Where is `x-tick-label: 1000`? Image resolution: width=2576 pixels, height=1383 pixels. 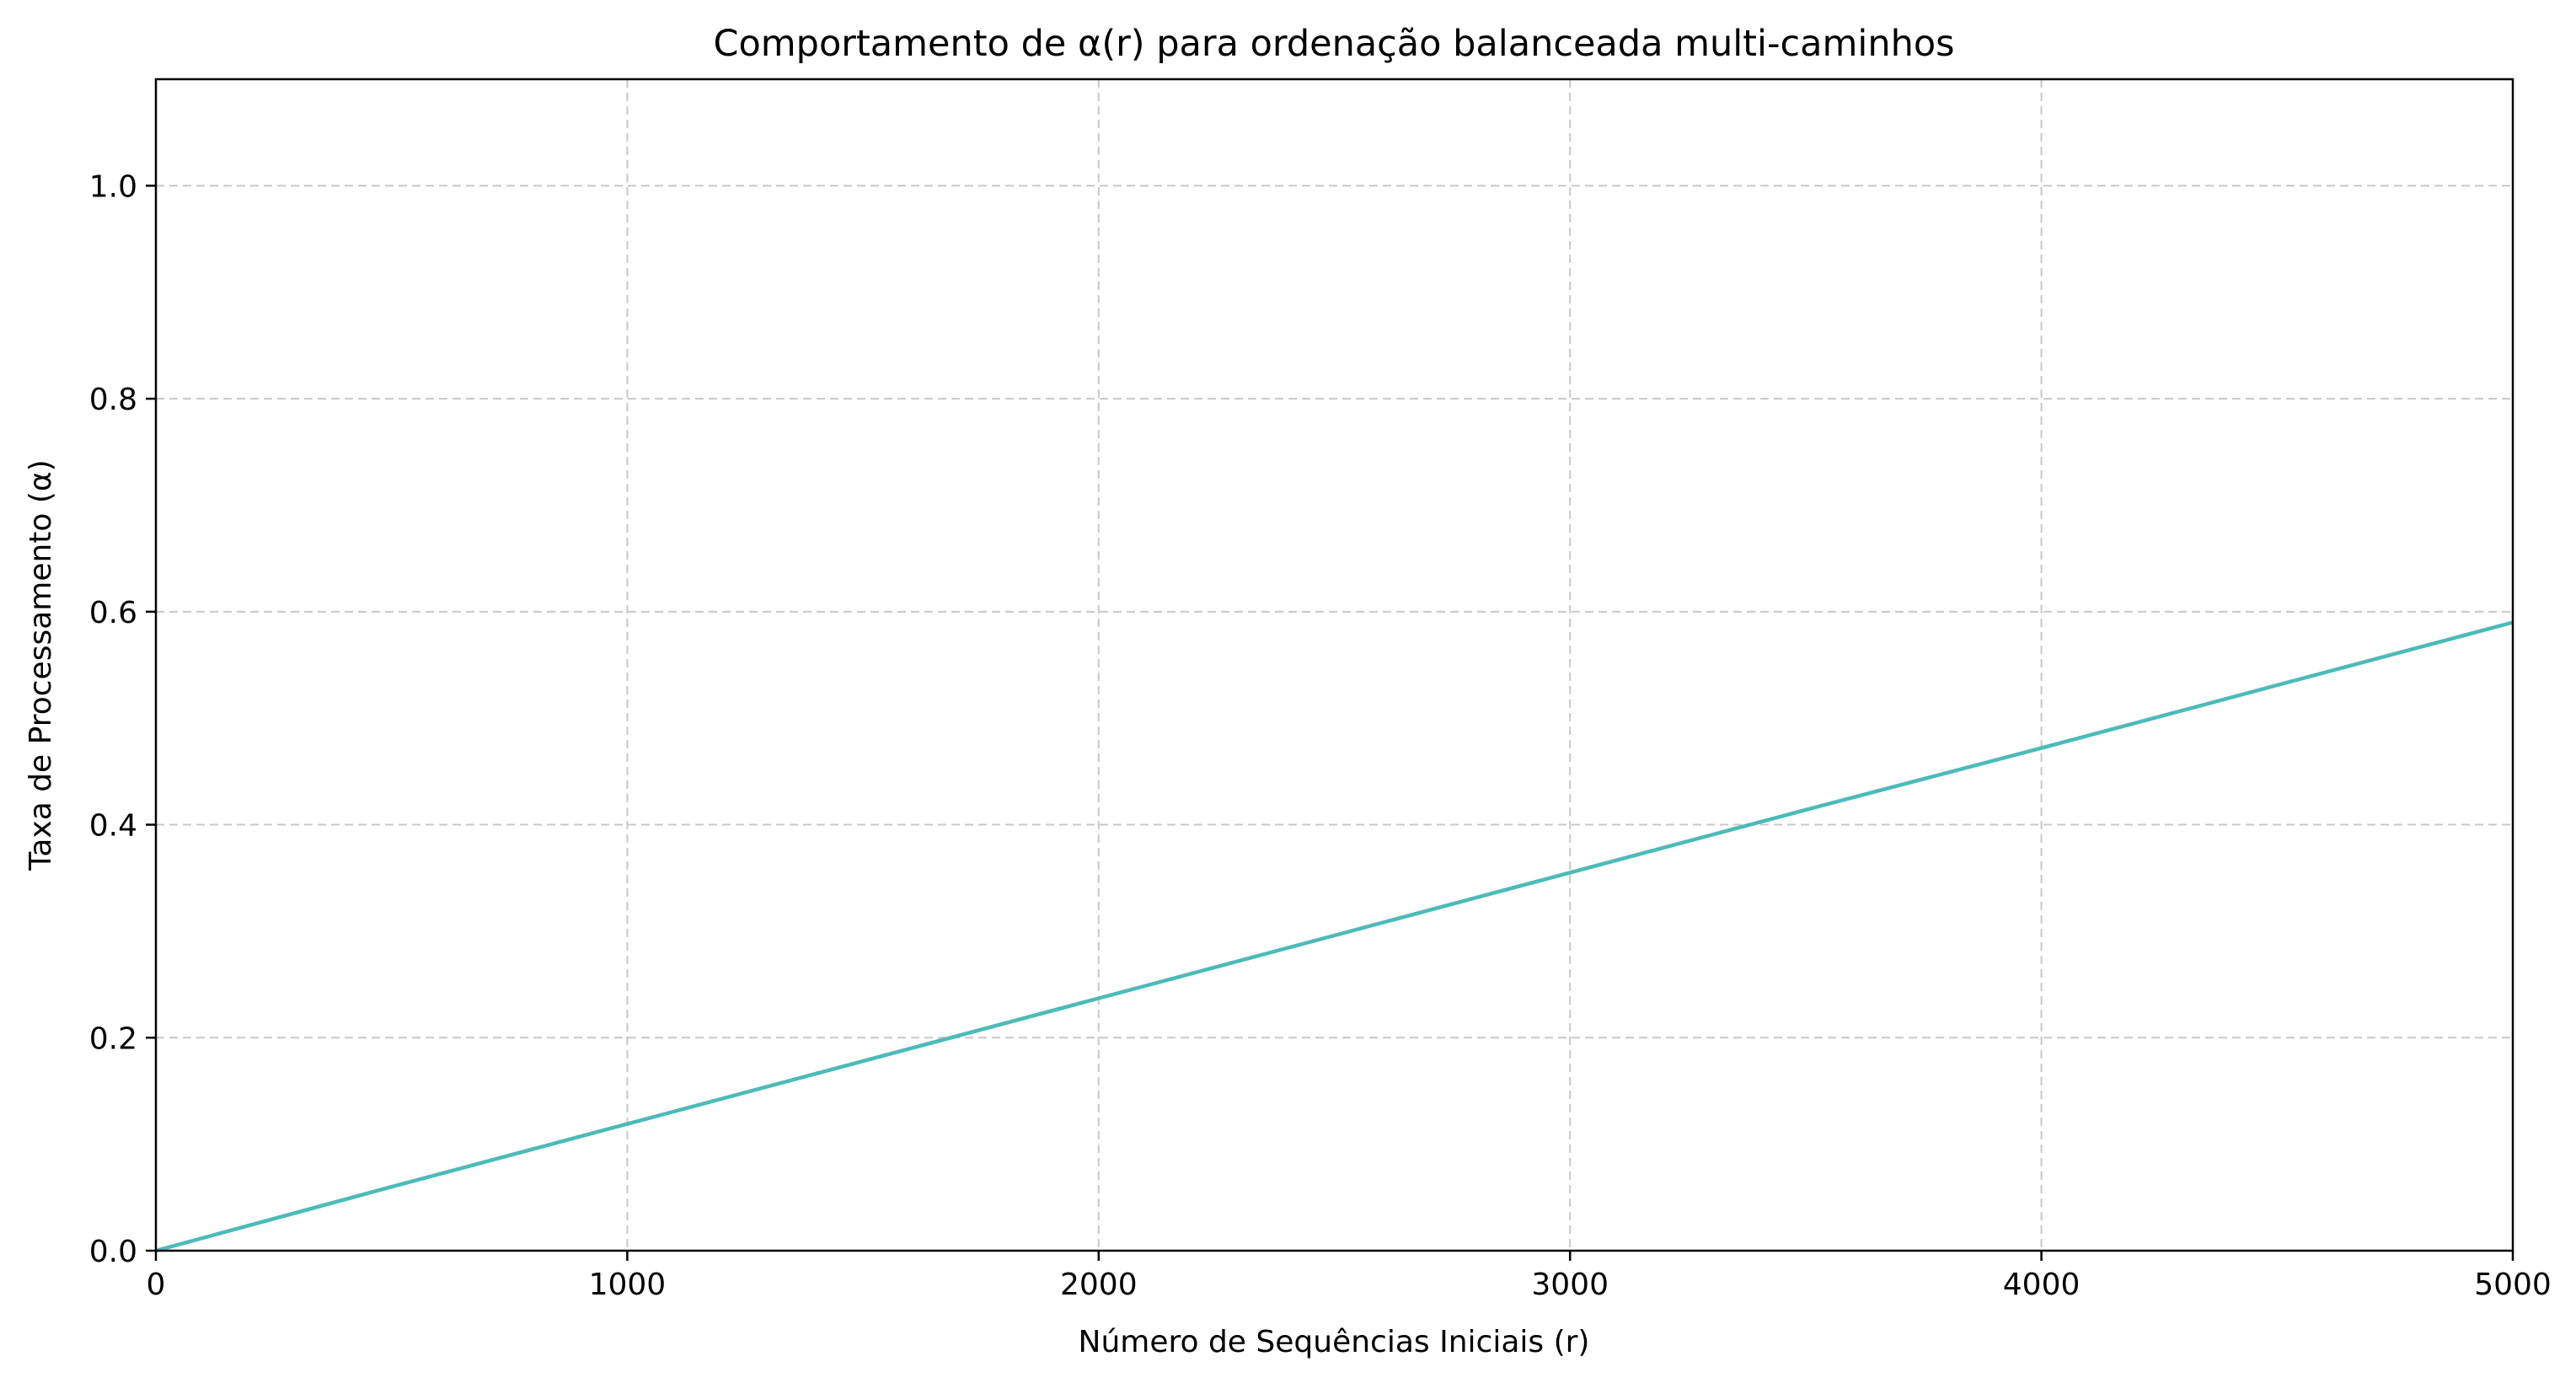
x-tick-label: 1000 is located at coordinates (628, 1285).